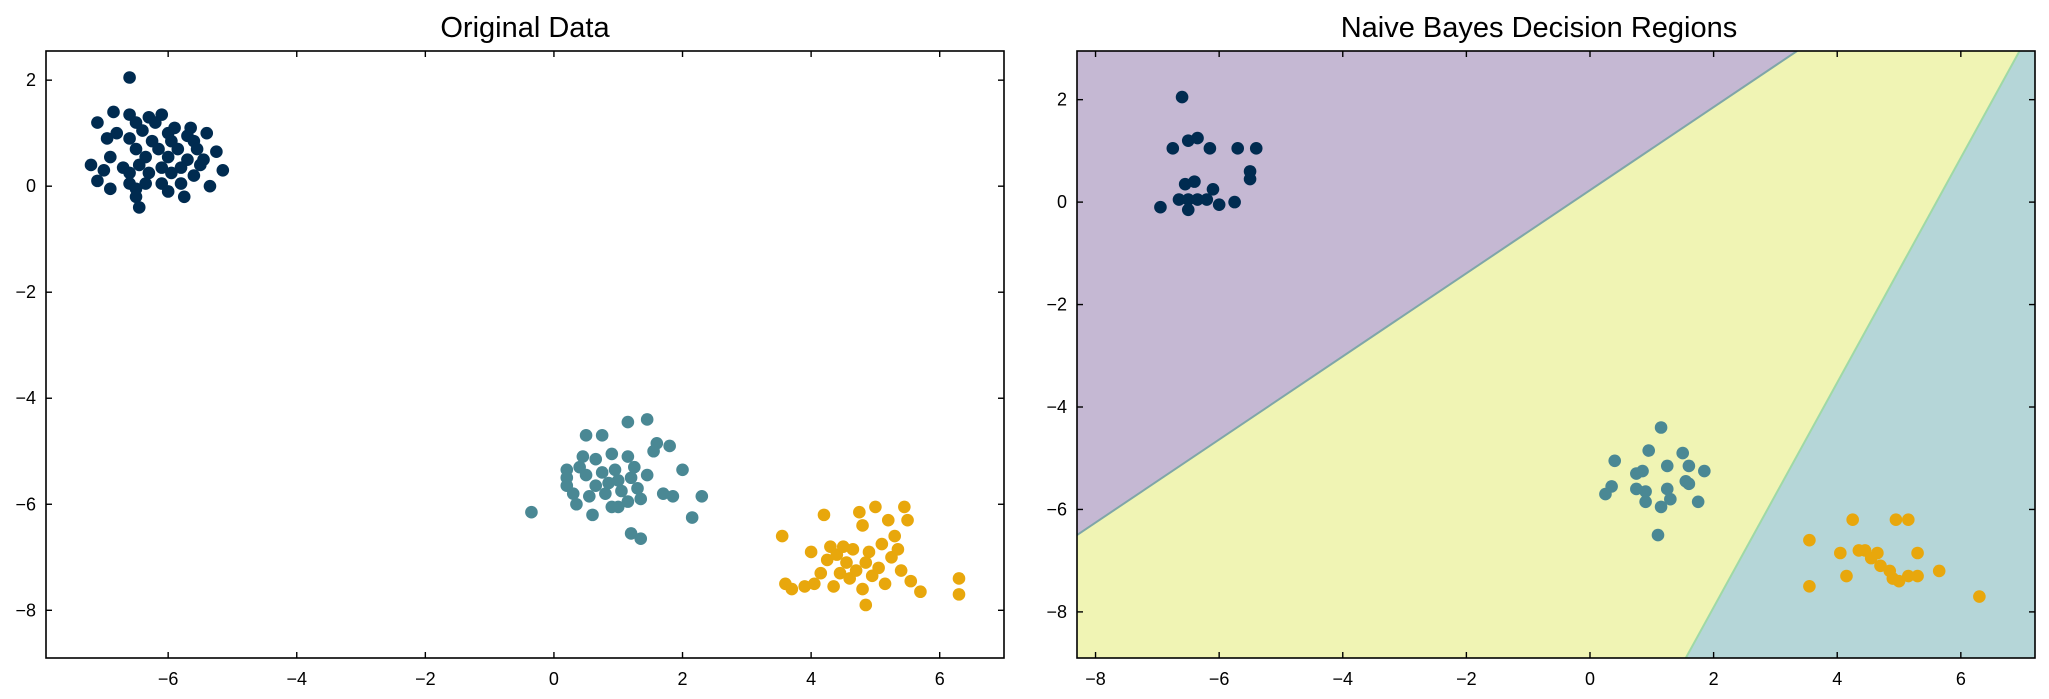  I want to click on decision-boundary, so click(1852, 354).